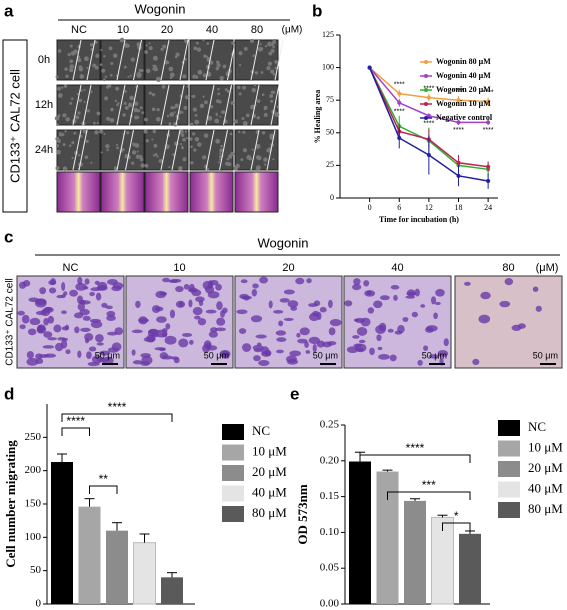  What do you see at coordinates (294, 393) in the screenshot?
I see `panel-label: e` at bounding box center [294, 393].